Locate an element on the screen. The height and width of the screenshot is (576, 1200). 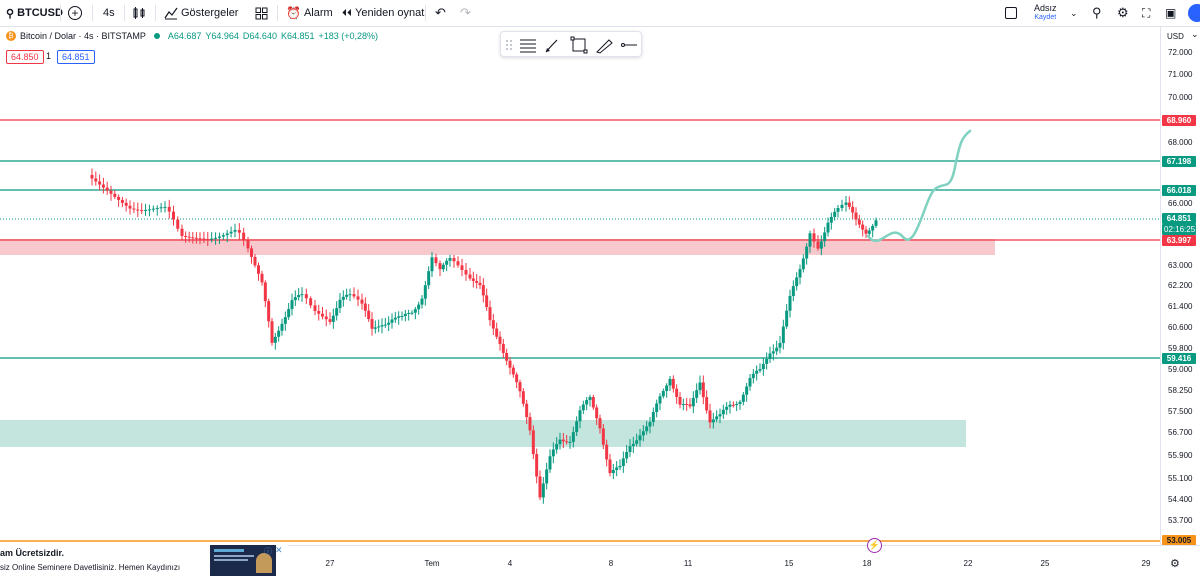
search-icon: ⚲ is located at coordinates (10, 13).